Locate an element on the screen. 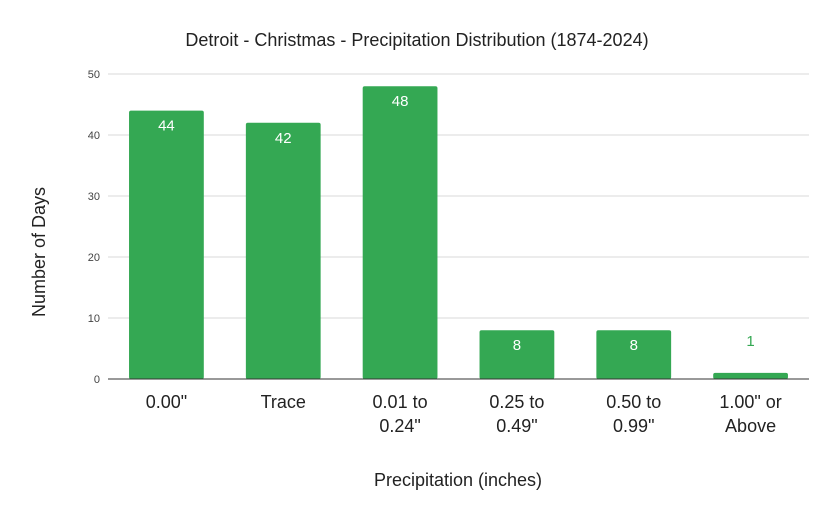 Image resolution: width=835 pixels, height=517 pixels. x-tick-label-line: 0.99" is located at coordinates (633, 426).